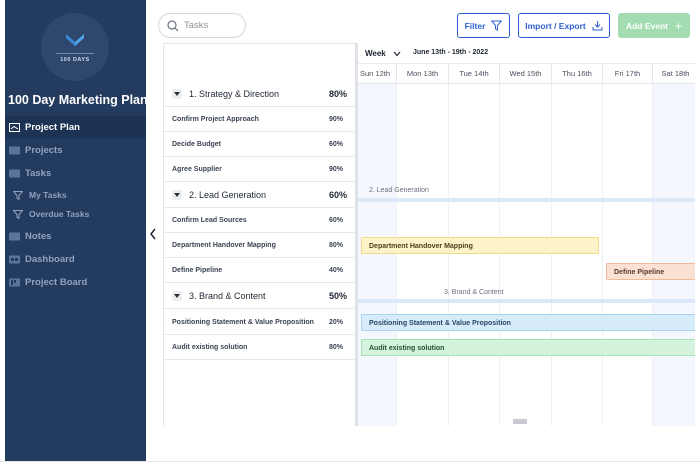 This screenshot has width=700, height=470. I want to click on filter-button: Filter, so click(483, 25).